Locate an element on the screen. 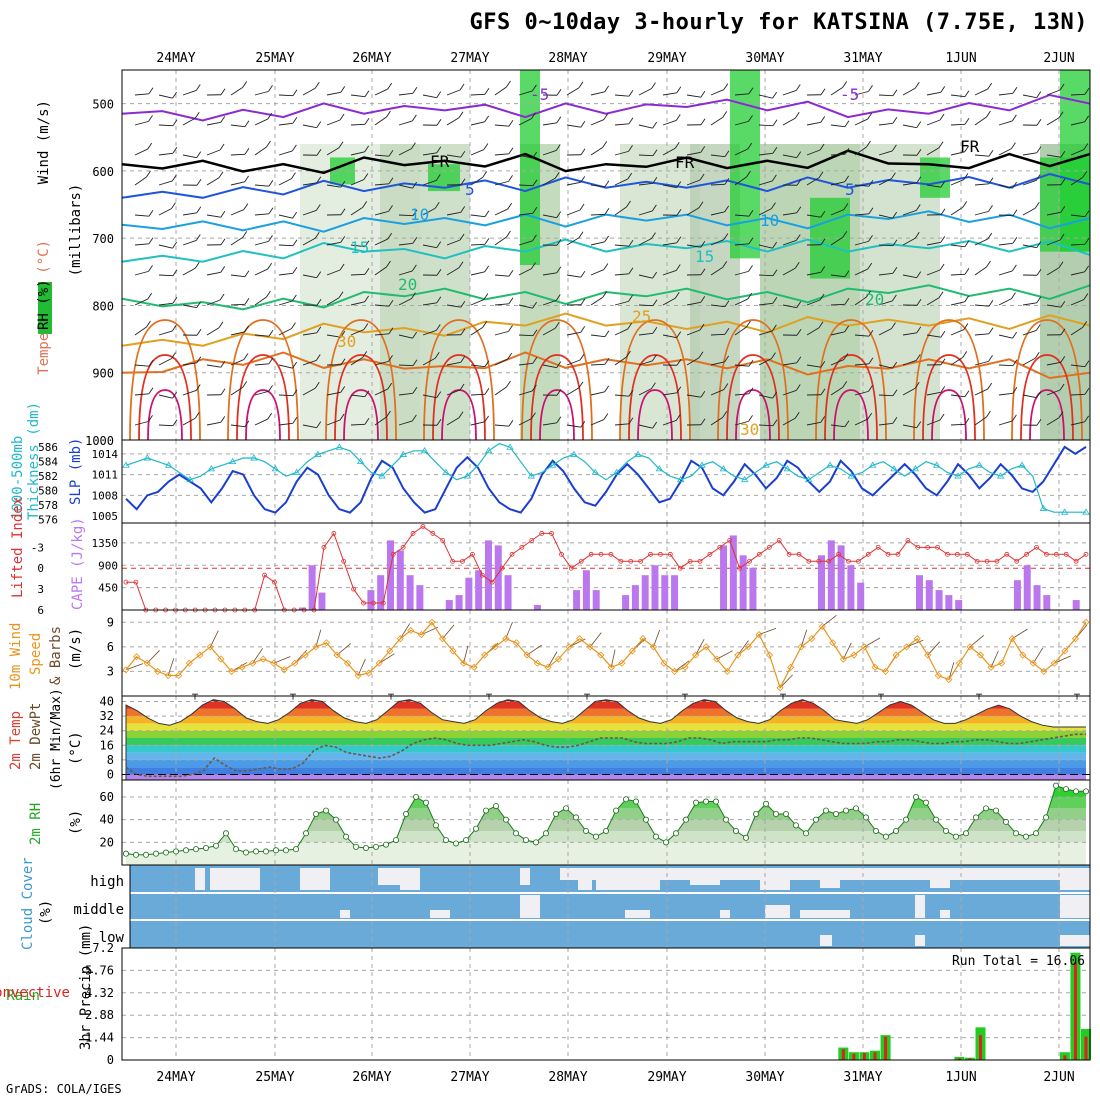  rh-ytick: 40 is located at coordinates (107, 820).